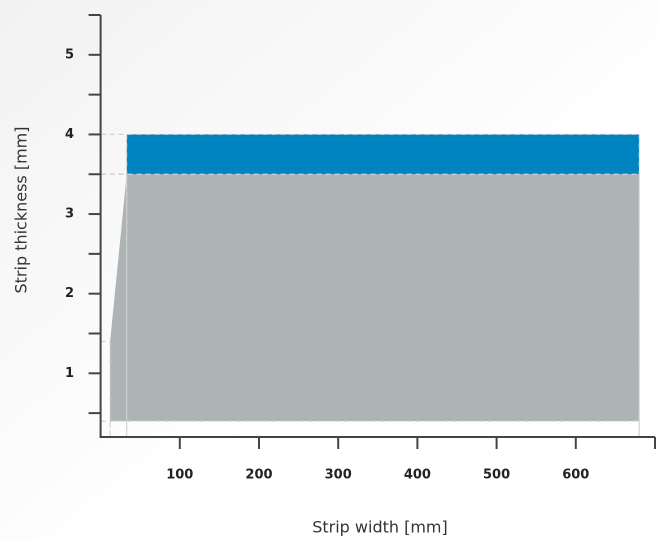 This screenshot has width=658, height=541. What do you see at coordinates (69, 373) in the screenshot?
I see `y-tick-label: 1` at bounding box center [69, 373].